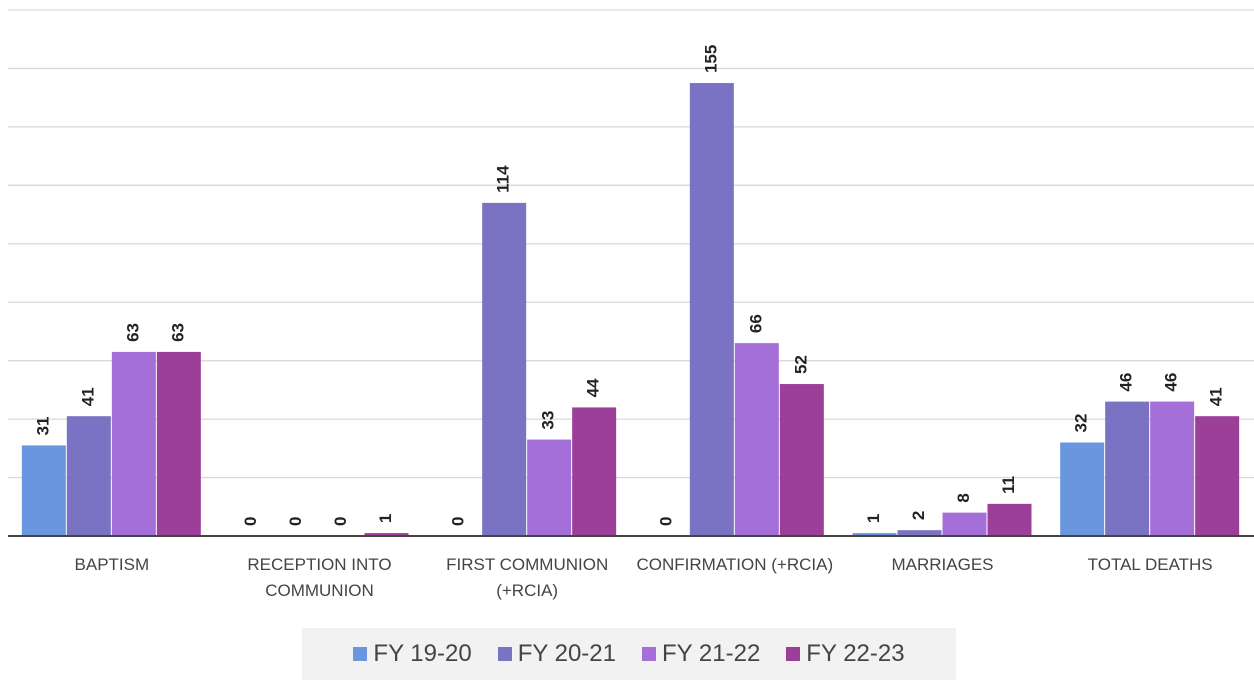 Image resolution: width=1254 pixels, height=680 pixels. What do you see at coordinates (855, 653) in the screenshot?
I see `legend-label: FY 22-23` at bounding box center [855, 653].